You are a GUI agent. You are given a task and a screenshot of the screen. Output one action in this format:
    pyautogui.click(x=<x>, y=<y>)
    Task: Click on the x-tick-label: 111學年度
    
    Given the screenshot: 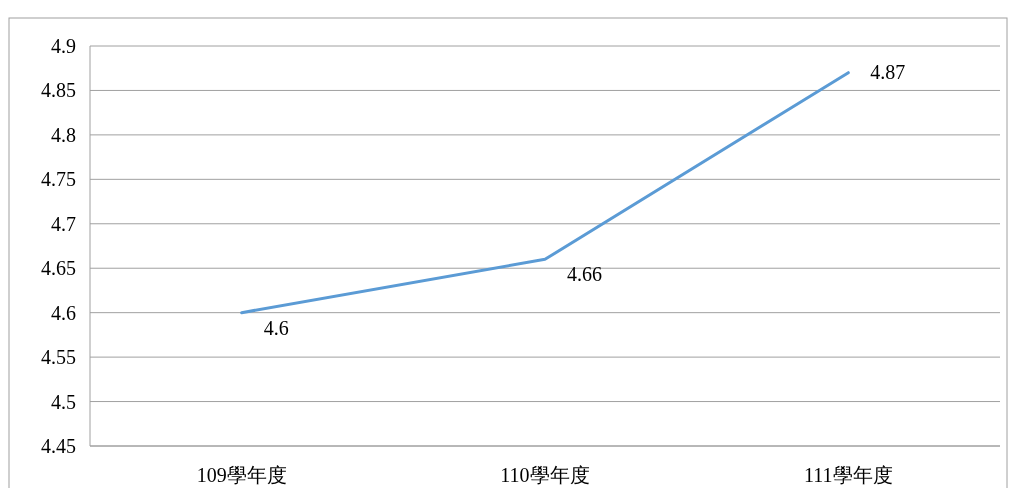 What is the action you would take?
    pyautogui.click(x=848, y=475)
    